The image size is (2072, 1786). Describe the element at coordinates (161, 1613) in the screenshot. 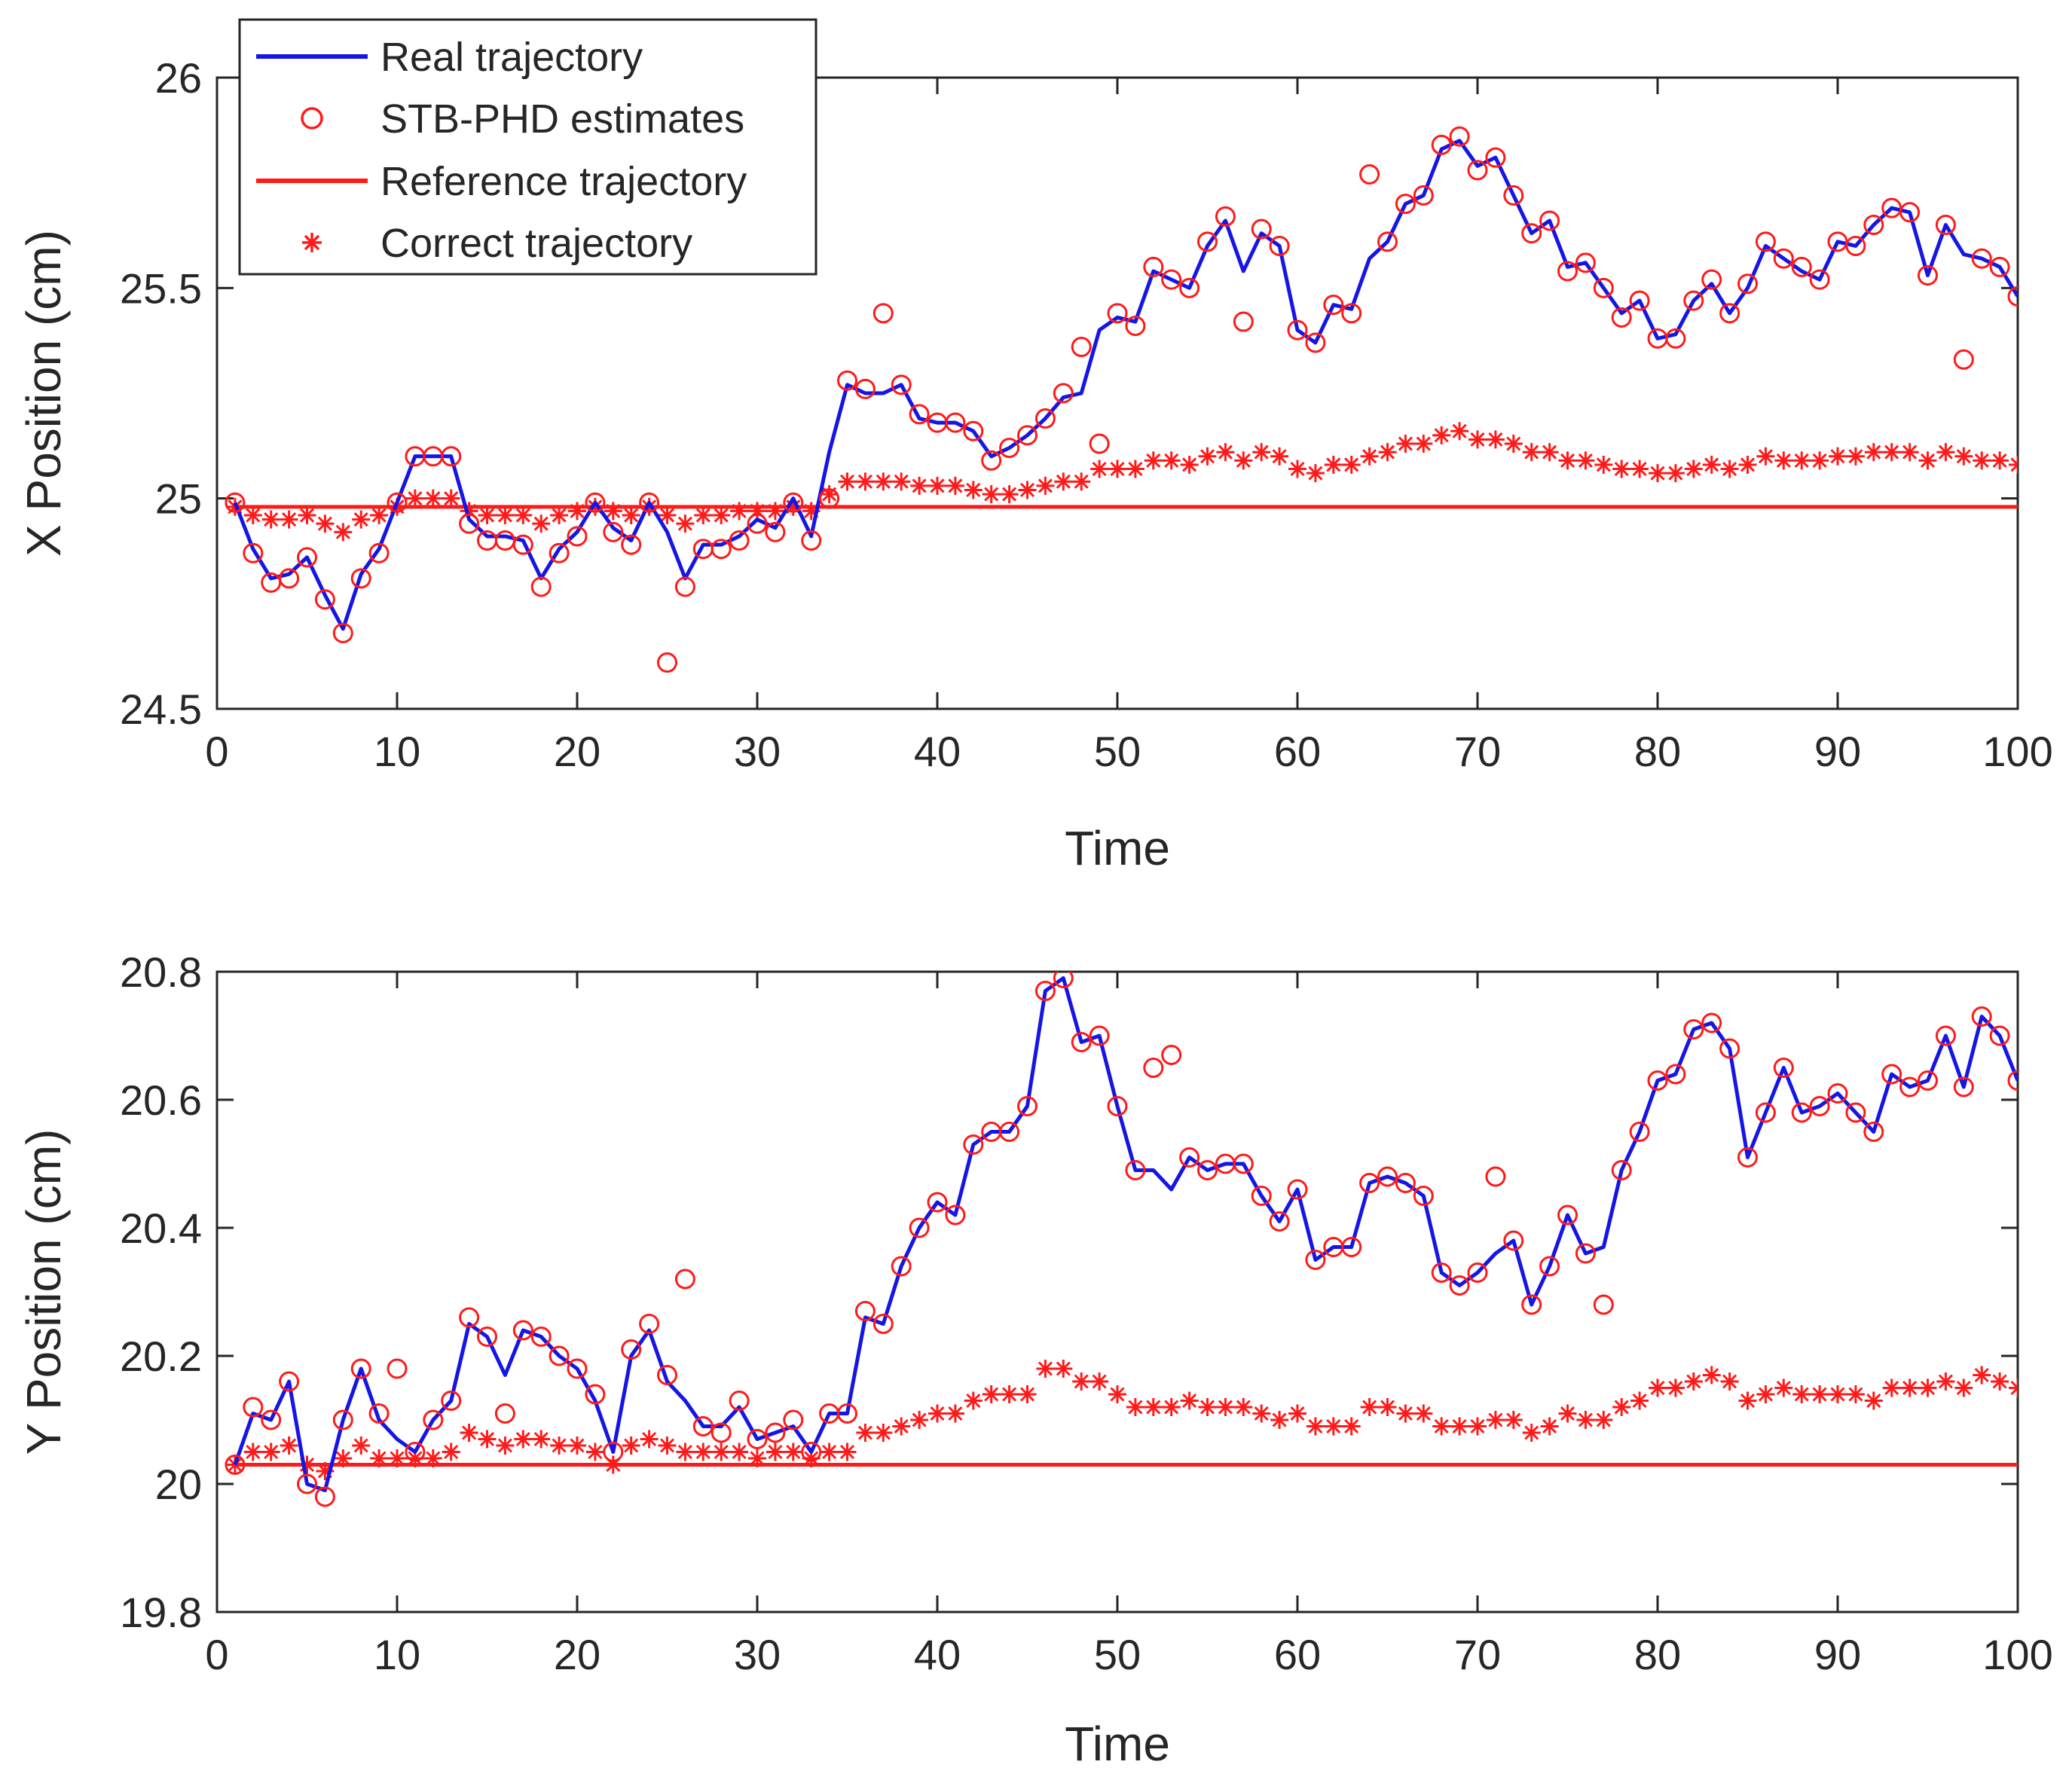

I see `y-tick-label: 19.8` at that location.